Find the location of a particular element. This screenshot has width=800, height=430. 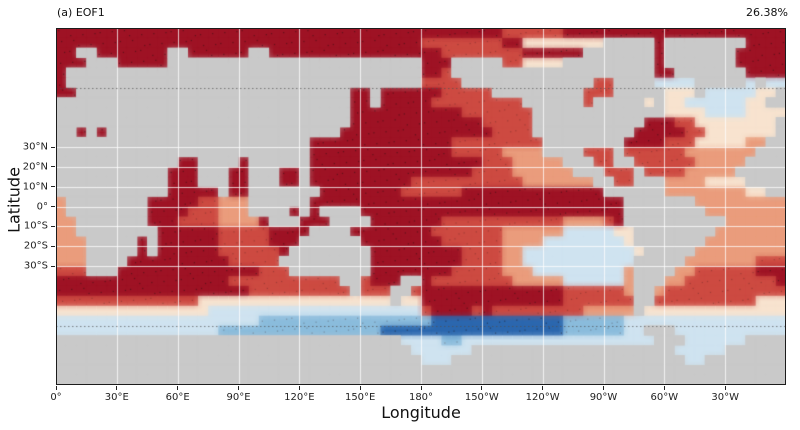

x-tick-label: 180° is located at coordinates (421, 397).